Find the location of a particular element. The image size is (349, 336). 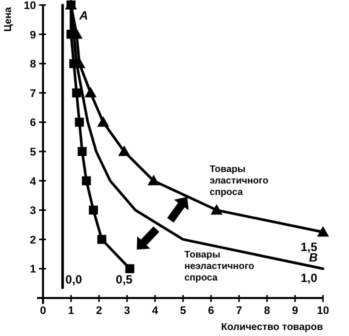

annotation: Товары эластичного спроса is located at coordinates (239, 181).